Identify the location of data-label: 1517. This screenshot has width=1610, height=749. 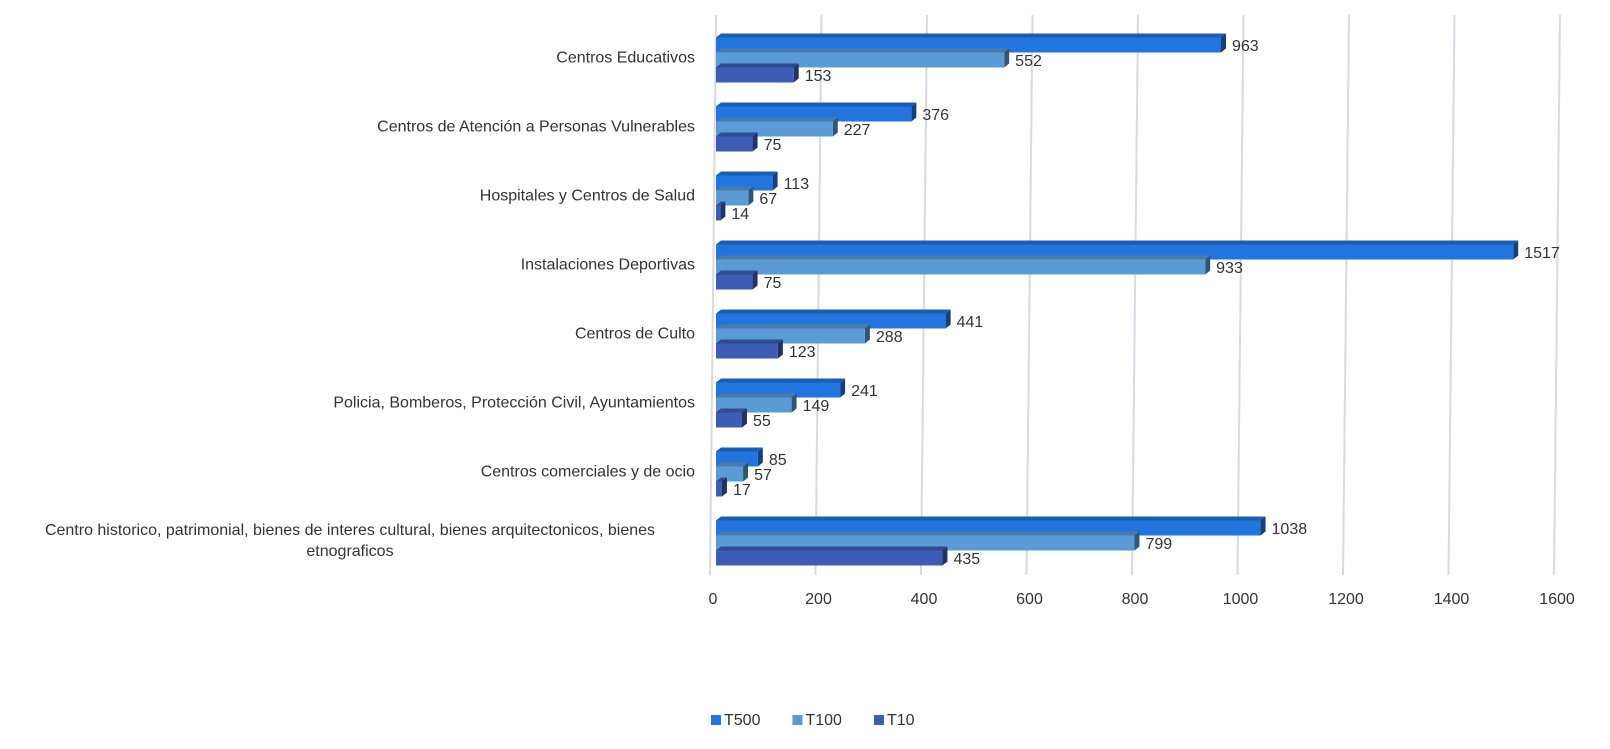
(1542, 253).